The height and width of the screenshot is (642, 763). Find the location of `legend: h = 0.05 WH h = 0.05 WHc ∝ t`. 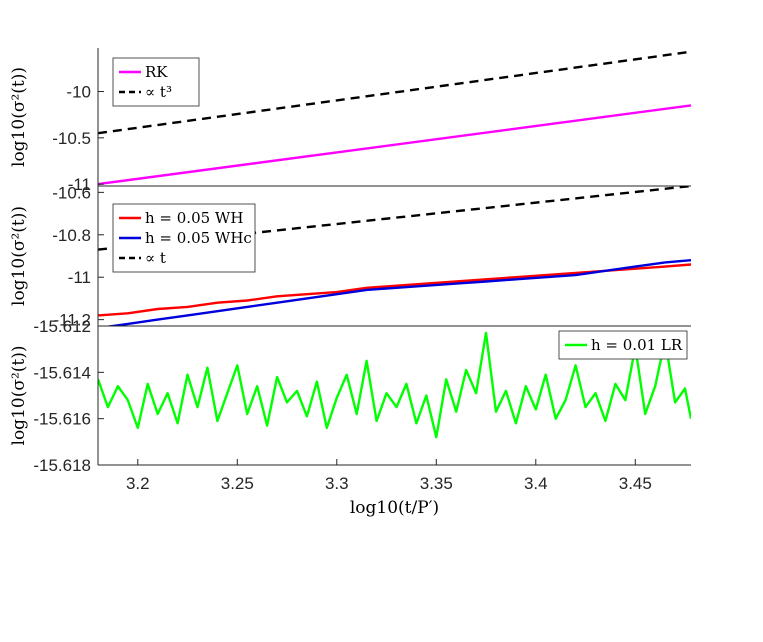

legend: h = 0.05 WH h = 0.05 WHc ∝ t is located at coordinates (184, 238).